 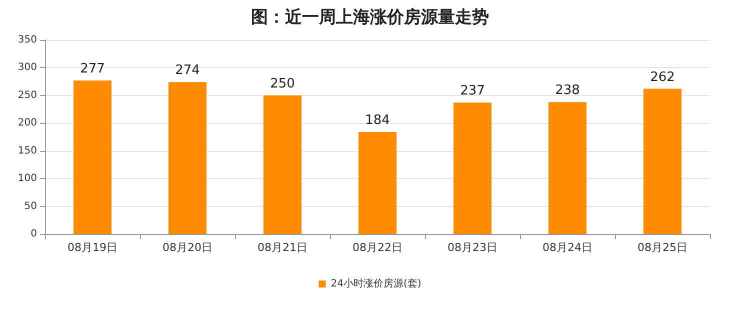 I want to click on data-label: 237, so click(x=472, y=91).